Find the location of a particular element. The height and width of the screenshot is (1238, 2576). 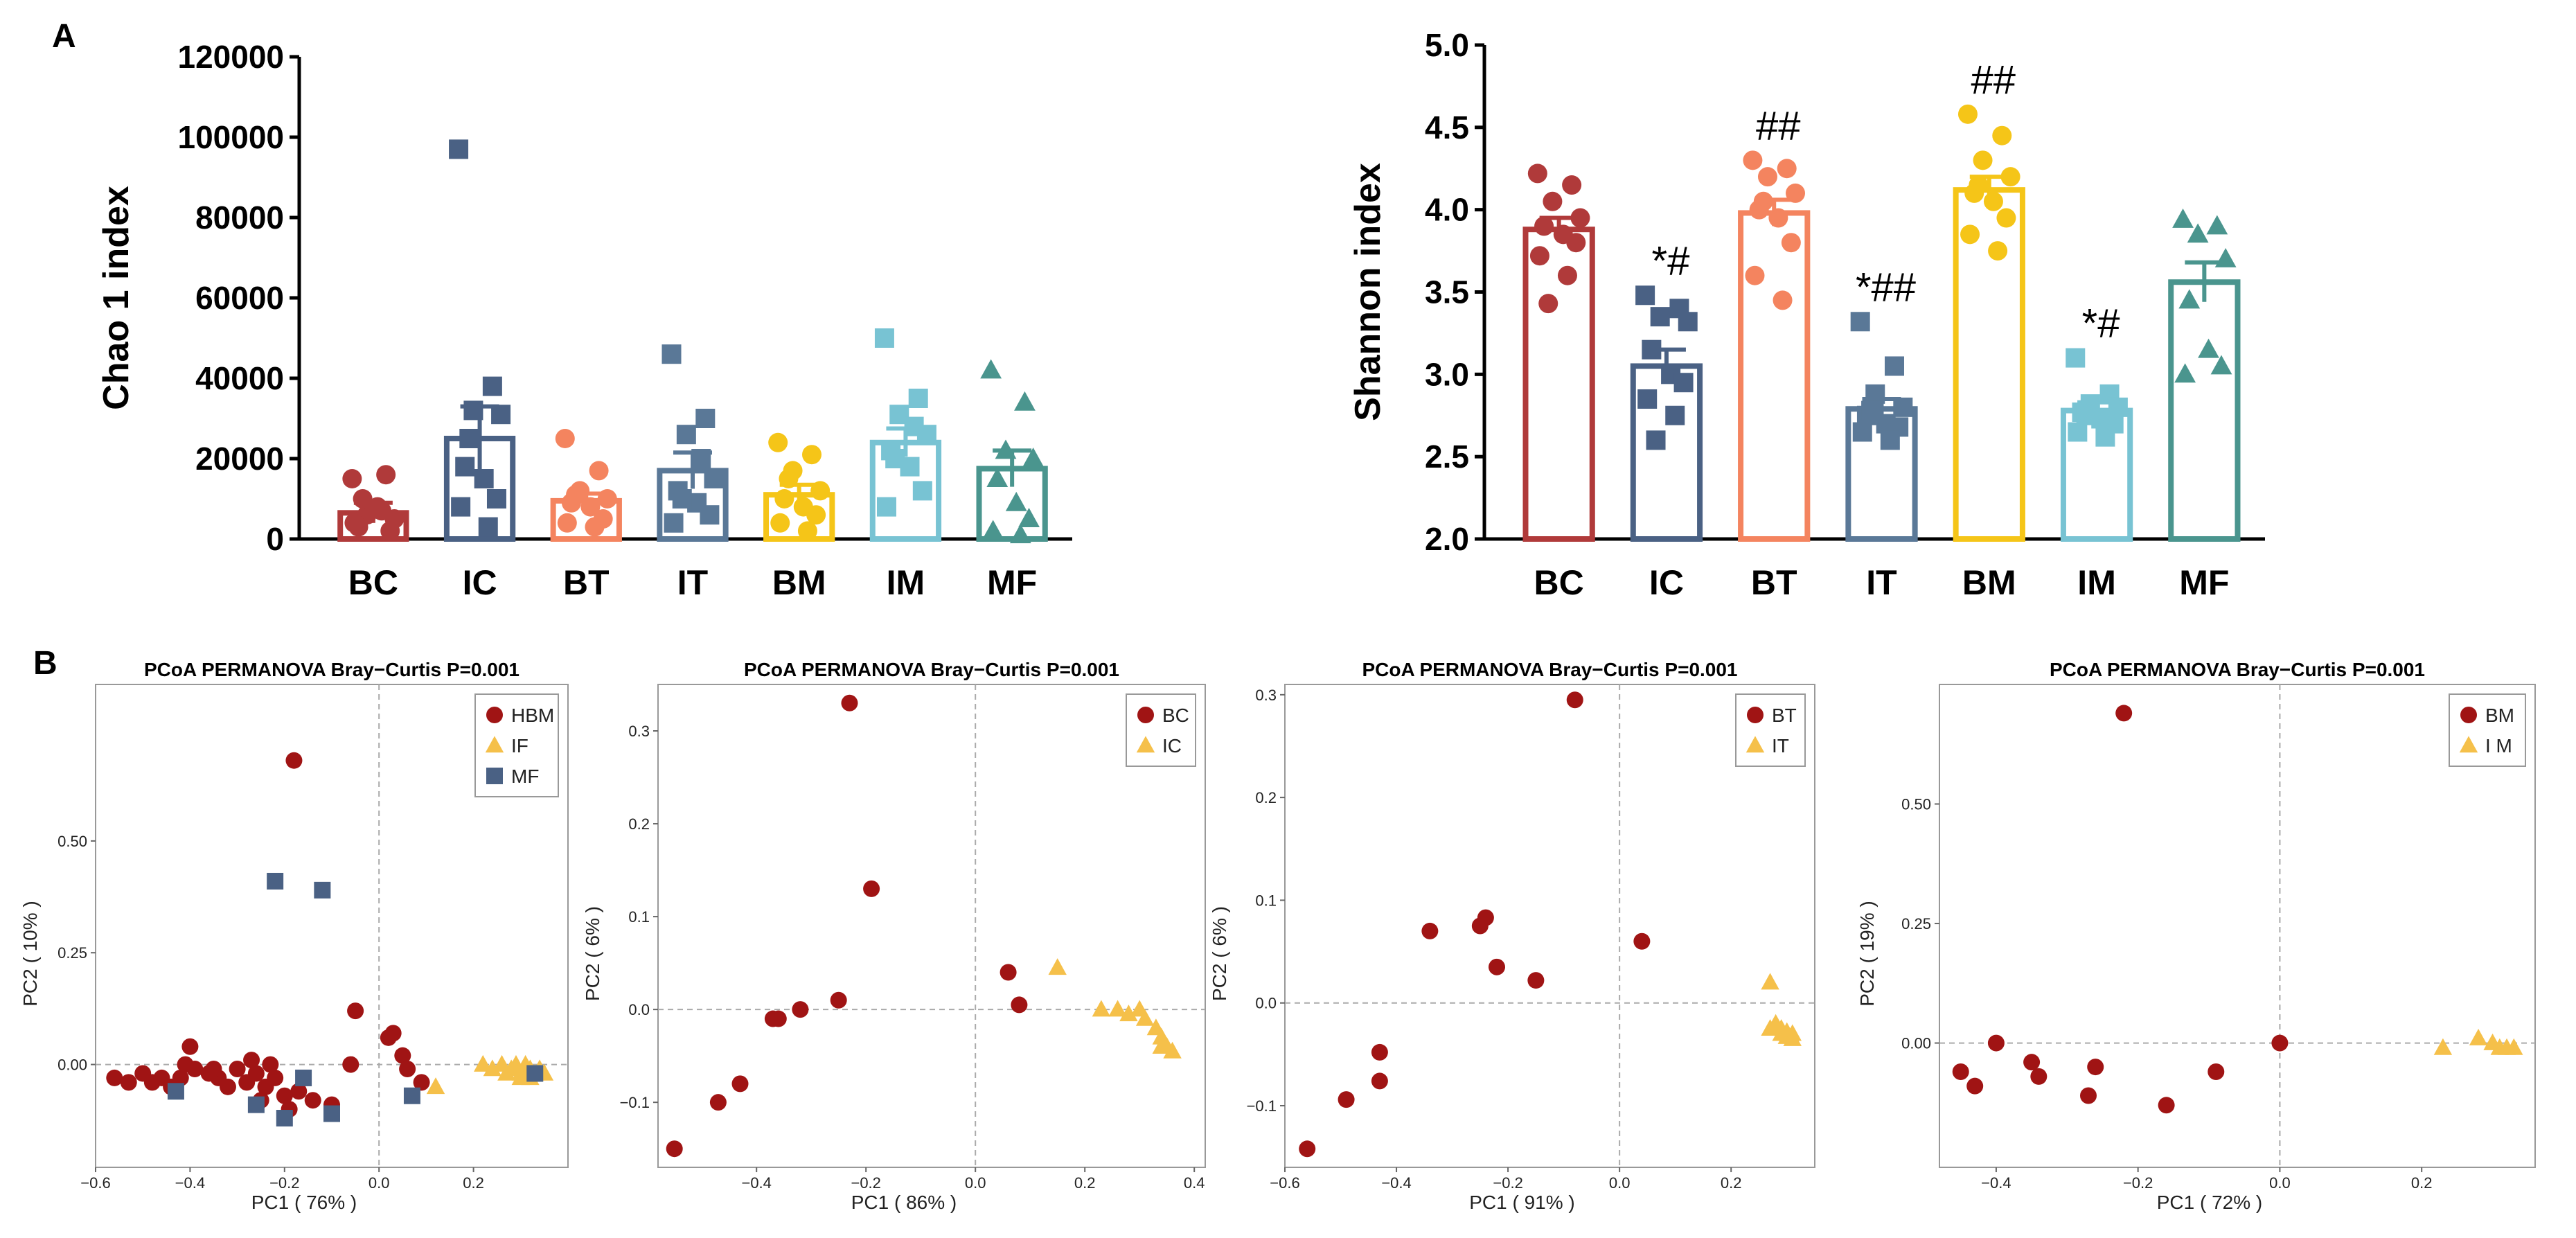

im-point is located at coordinates (2514, 1046).